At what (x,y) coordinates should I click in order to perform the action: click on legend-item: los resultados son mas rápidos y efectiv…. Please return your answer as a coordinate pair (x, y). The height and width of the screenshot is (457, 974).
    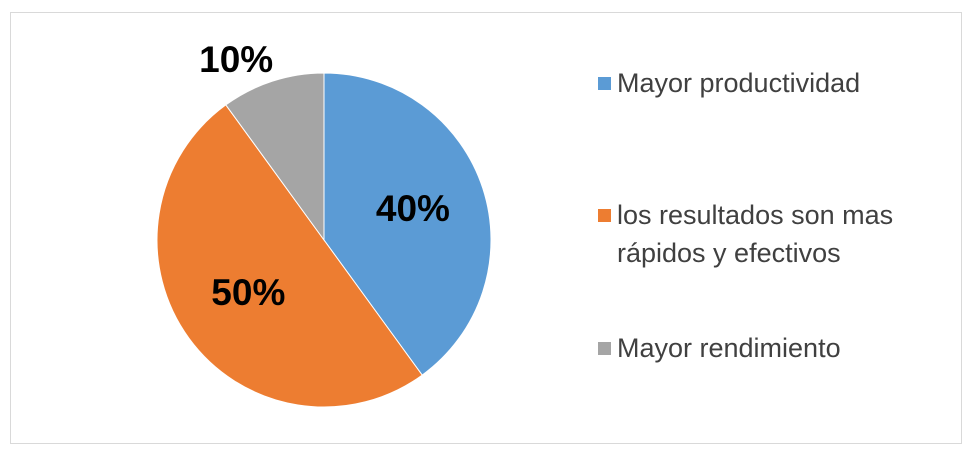
    Looking at the image, I should click on (782, 234).